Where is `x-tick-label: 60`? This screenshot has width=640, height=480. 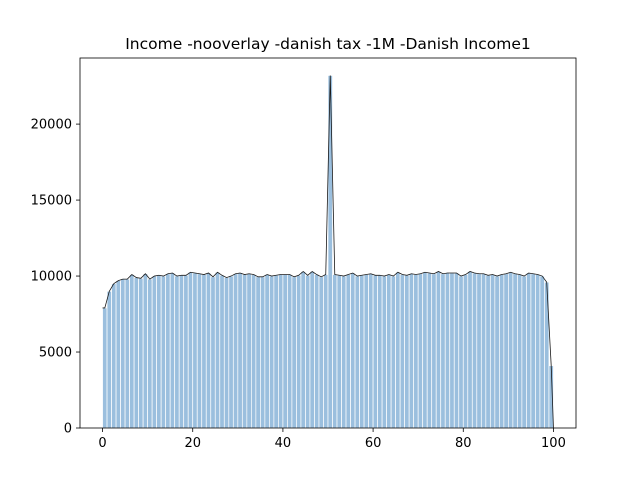
x-tick-label: 60 is located at coordinates (373, 443).